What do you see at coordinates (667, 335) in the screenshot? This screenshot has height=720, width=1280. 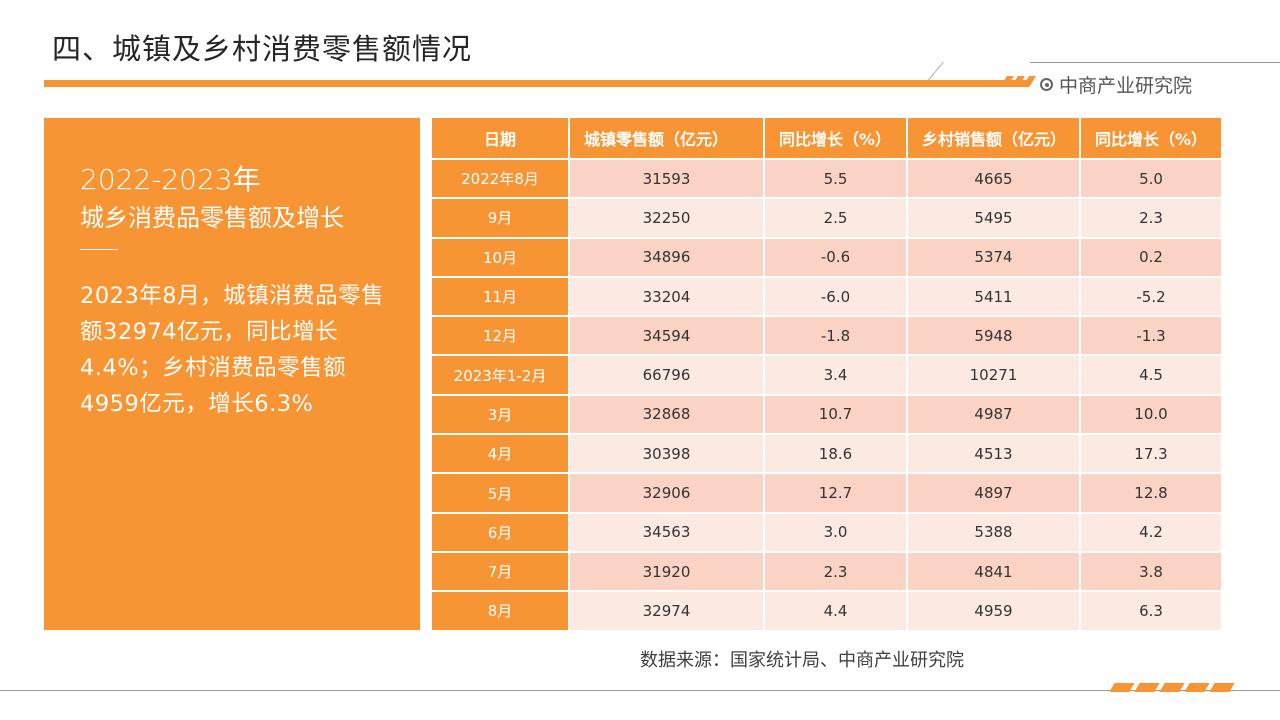 I see `cell-urban-sales: 34594` at bounding box center [667, 335].